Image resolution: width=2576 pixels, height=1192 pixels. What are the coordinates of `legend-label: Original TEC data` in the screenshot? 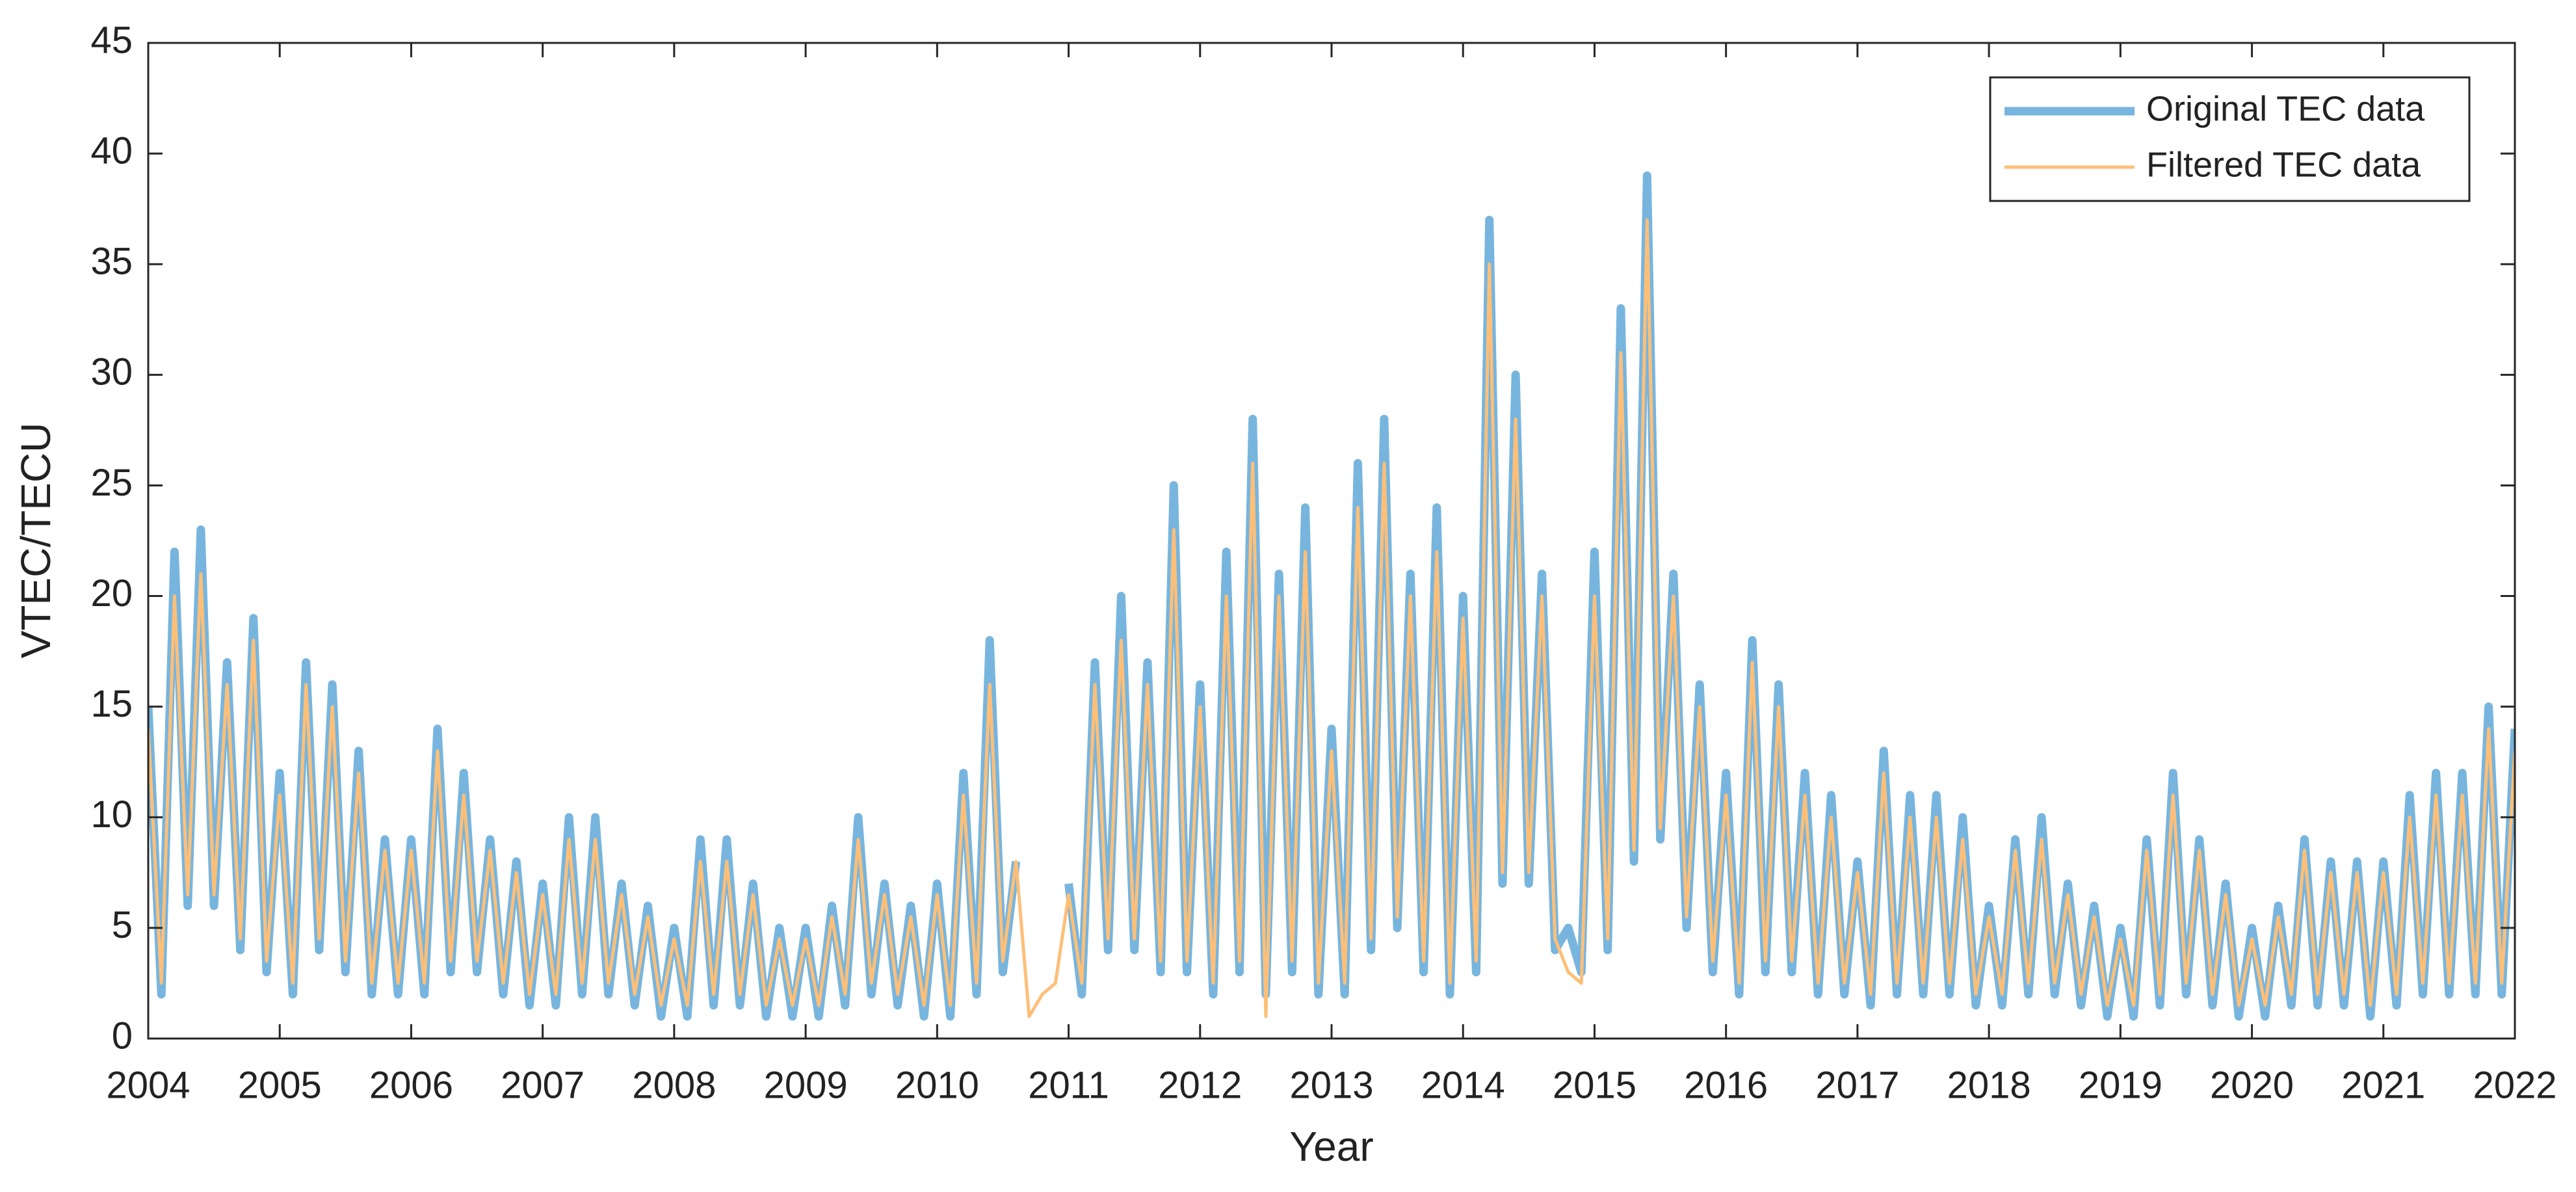 It's located at (2285, 108).